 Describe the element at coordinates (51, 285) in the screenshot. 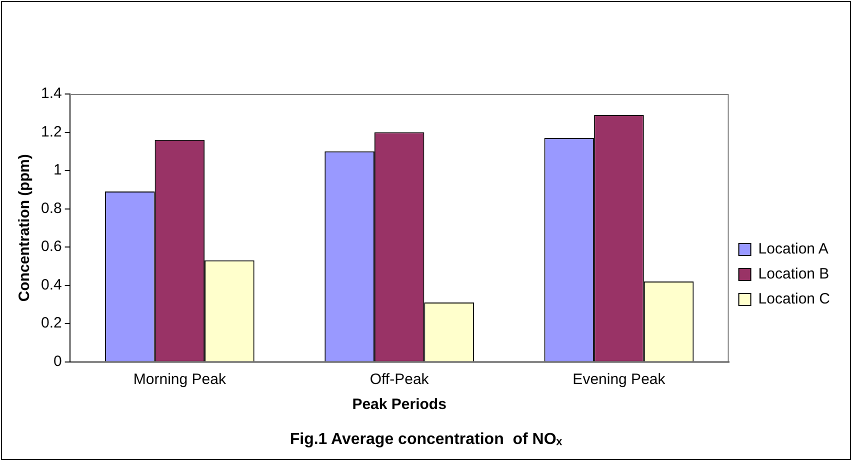

I see `y-tick-label: 0.4` at that location.